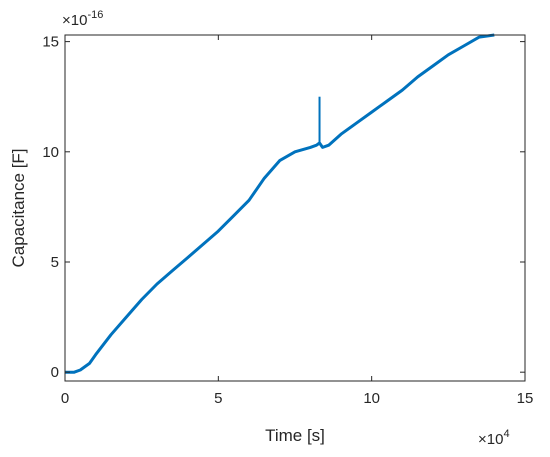 This screenshot has height=457, width=550. I want to click on y-tick-label: 15, so click(50, 42).